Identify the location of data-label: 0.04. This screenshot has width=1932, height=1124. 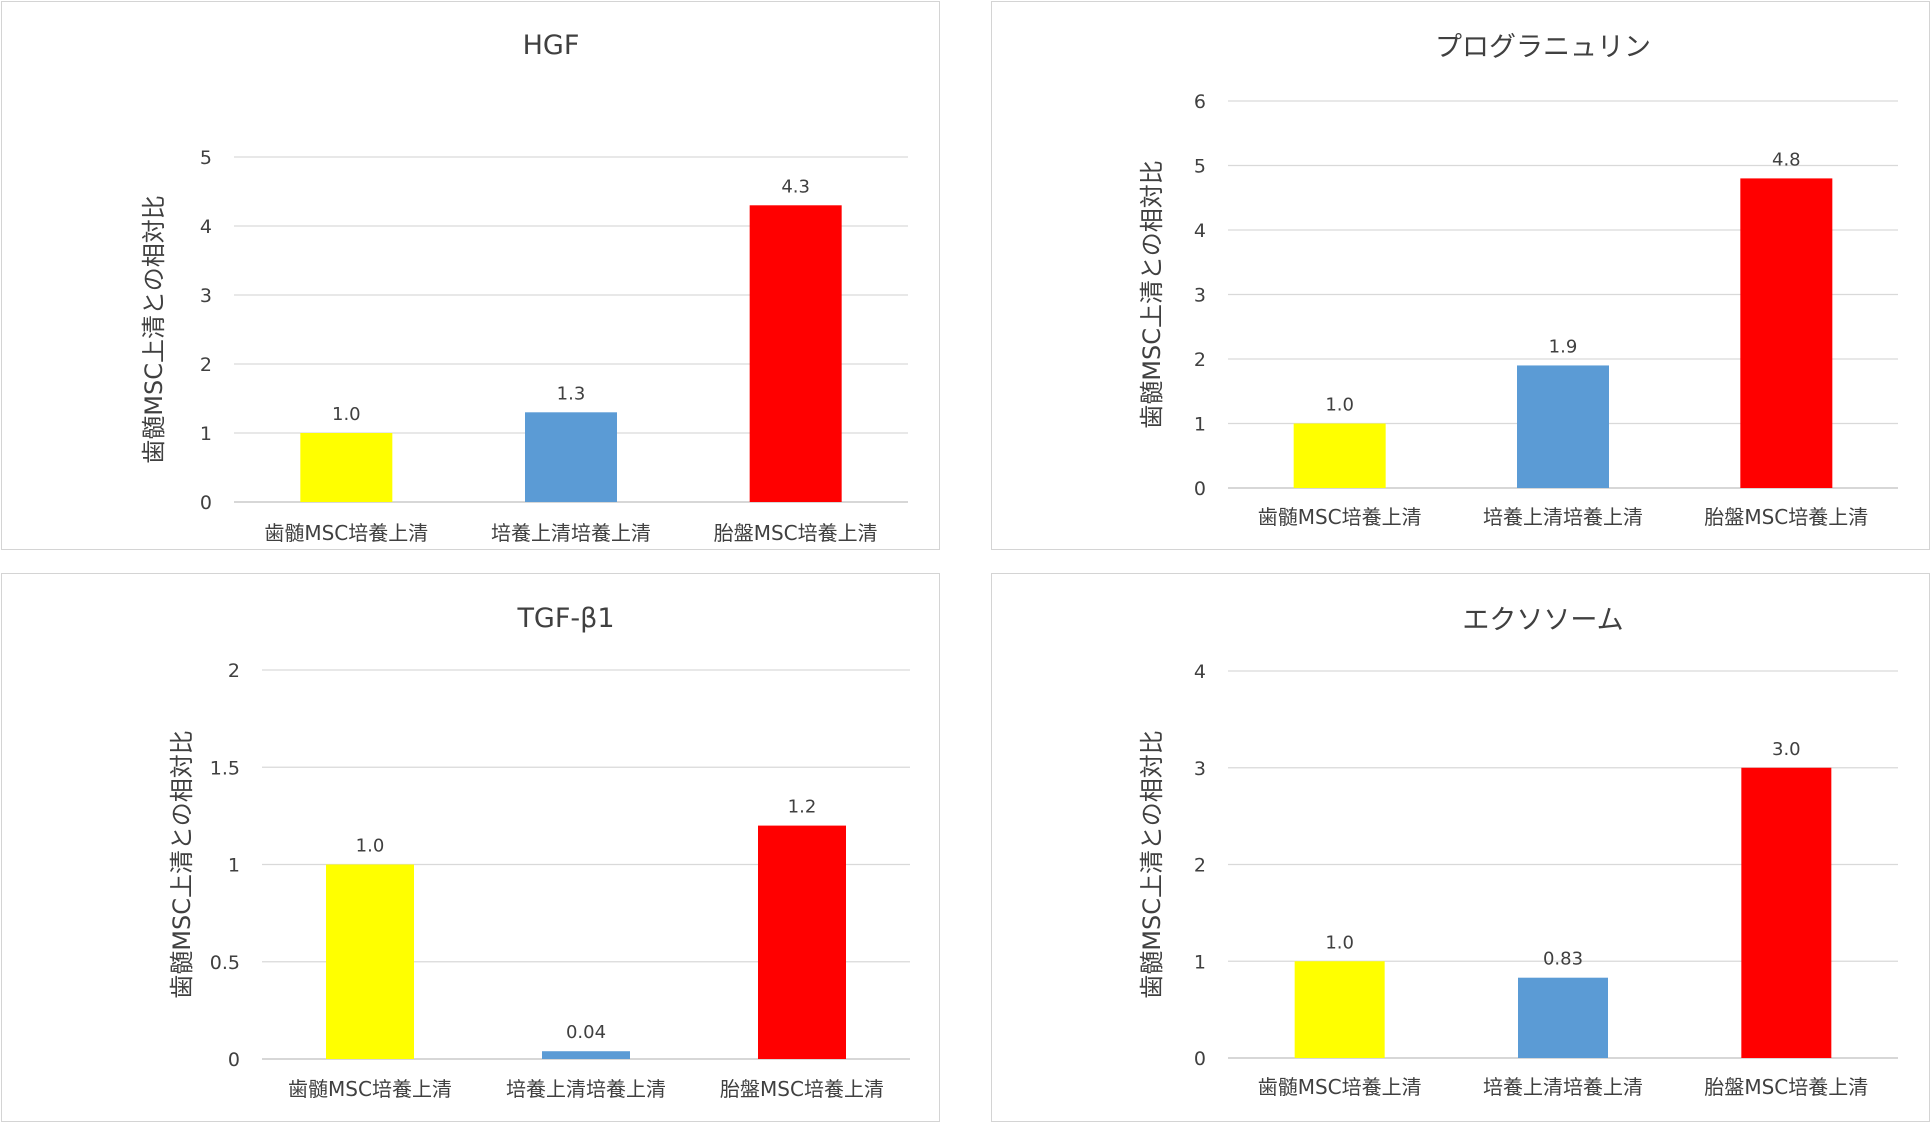
(586, 1032).